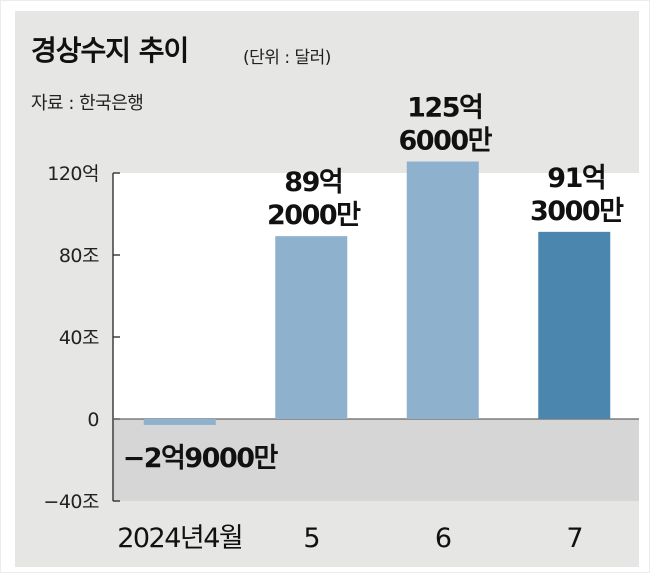  I want to click on y-tick-label: 80조, so click(79, 256).